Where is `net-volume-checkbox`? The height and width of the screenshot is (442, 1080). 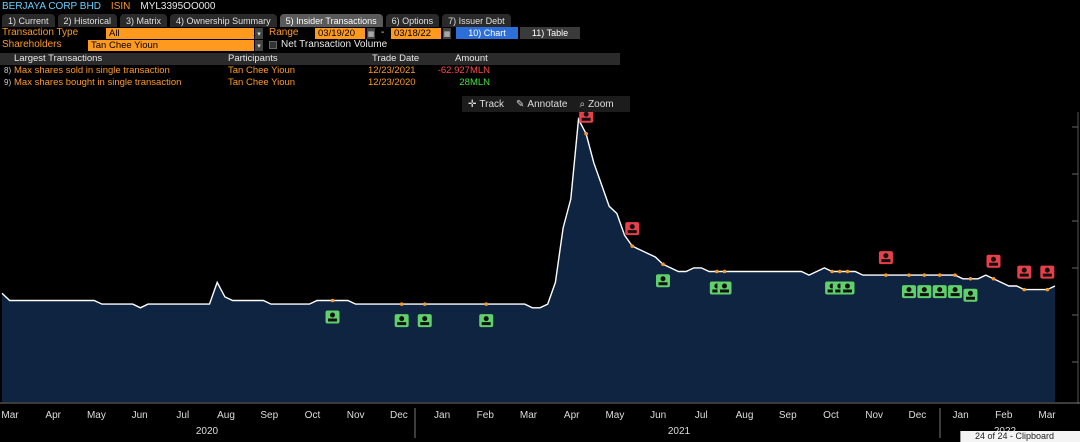
net-volume-checkbox is located at coordinates (273, 45).